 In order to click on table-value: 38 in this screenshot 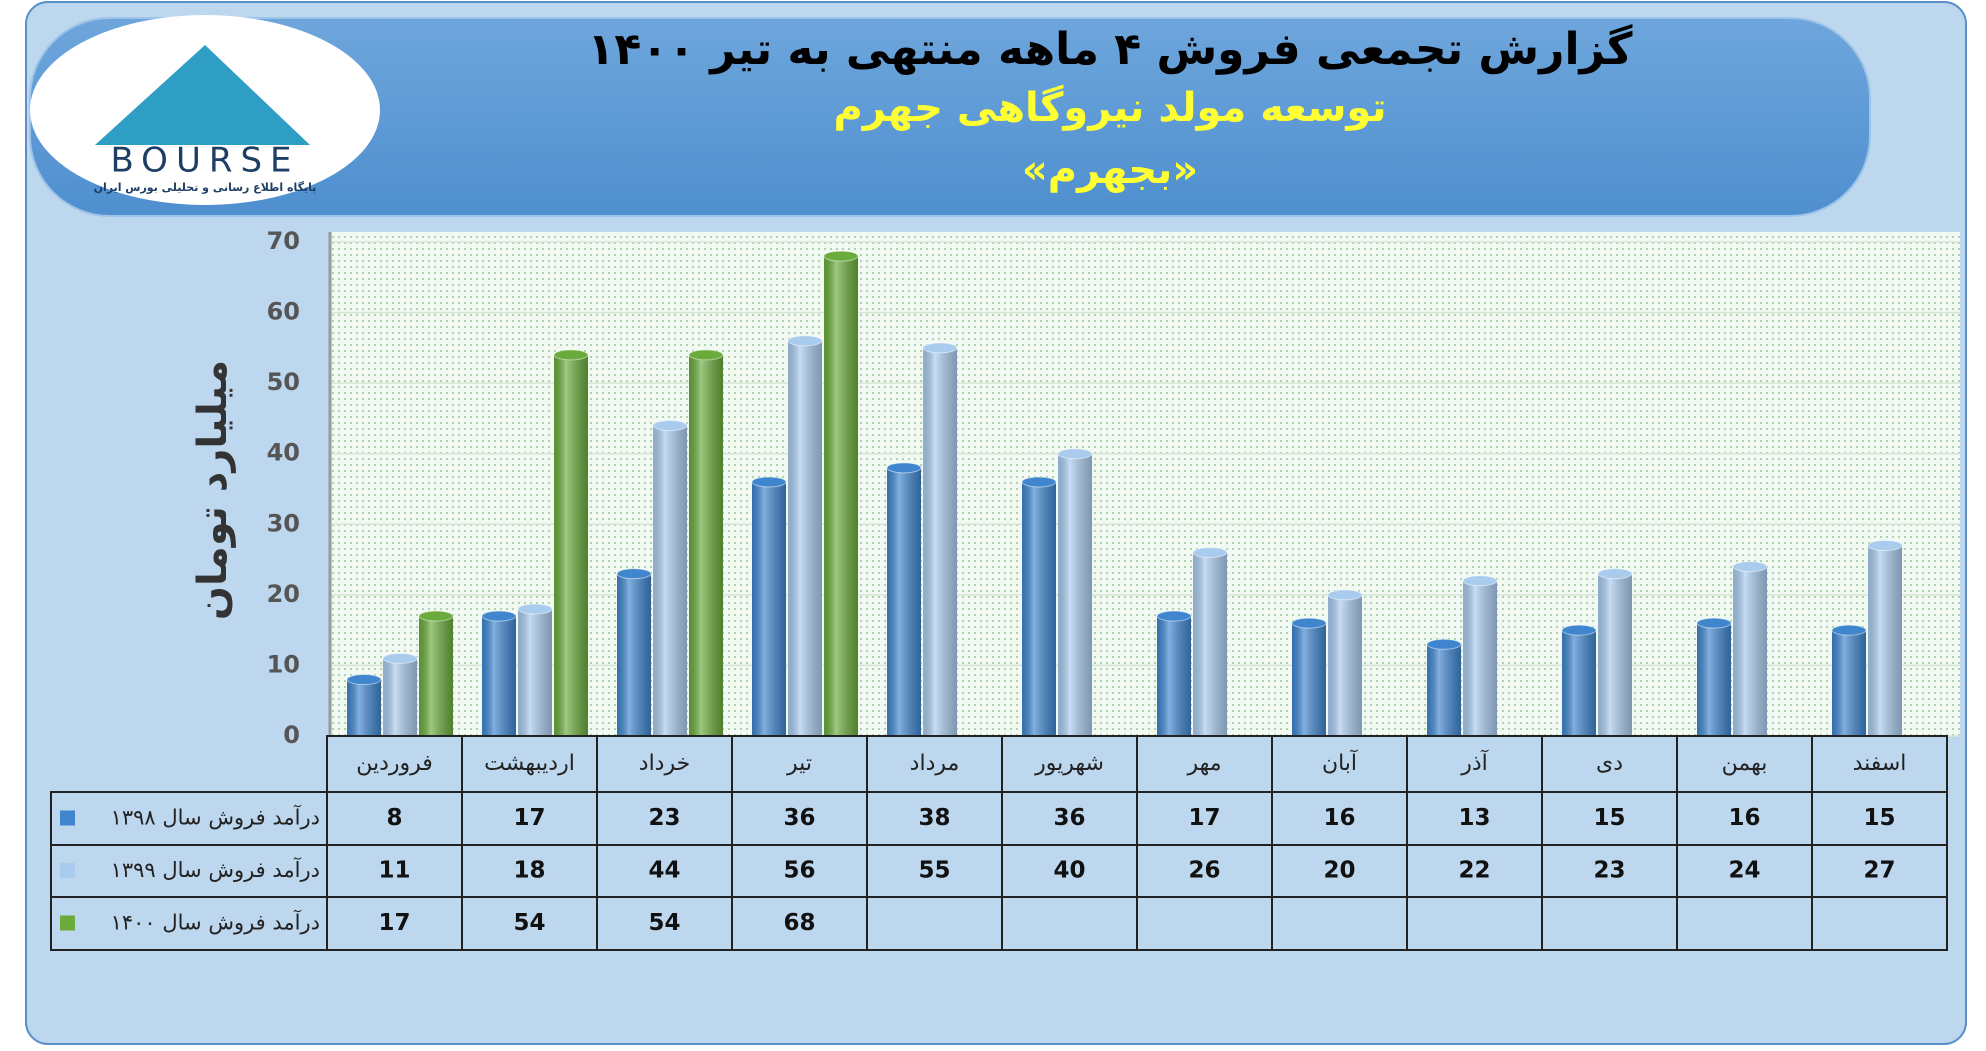, I will do `click(934, 818)`.